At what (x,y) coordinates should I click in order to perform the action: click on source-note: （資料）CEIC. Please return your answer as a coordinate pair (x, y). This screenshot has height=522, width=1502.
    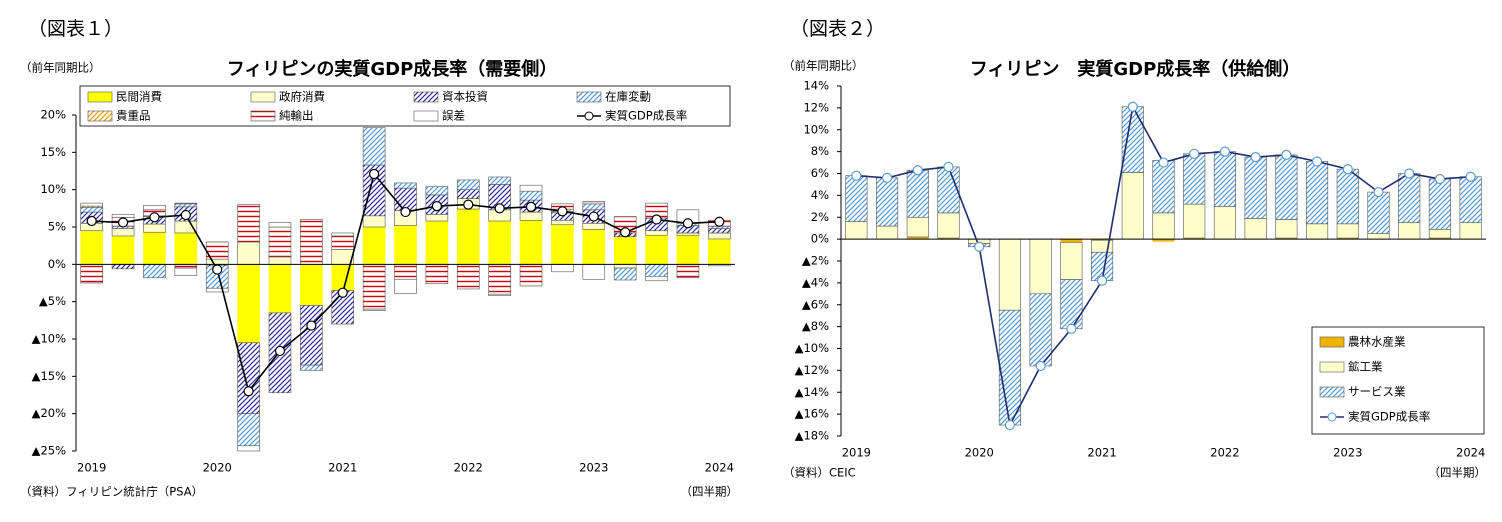
    Looking at the image, I should click on (819, 473).